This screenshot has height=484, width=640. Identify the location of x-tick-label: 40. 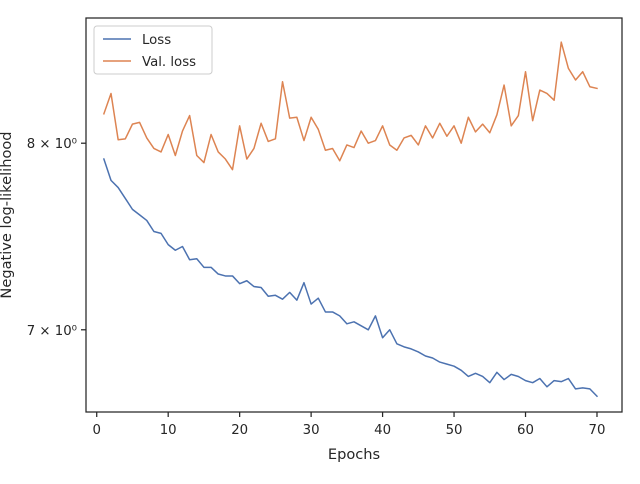
(382, 430).